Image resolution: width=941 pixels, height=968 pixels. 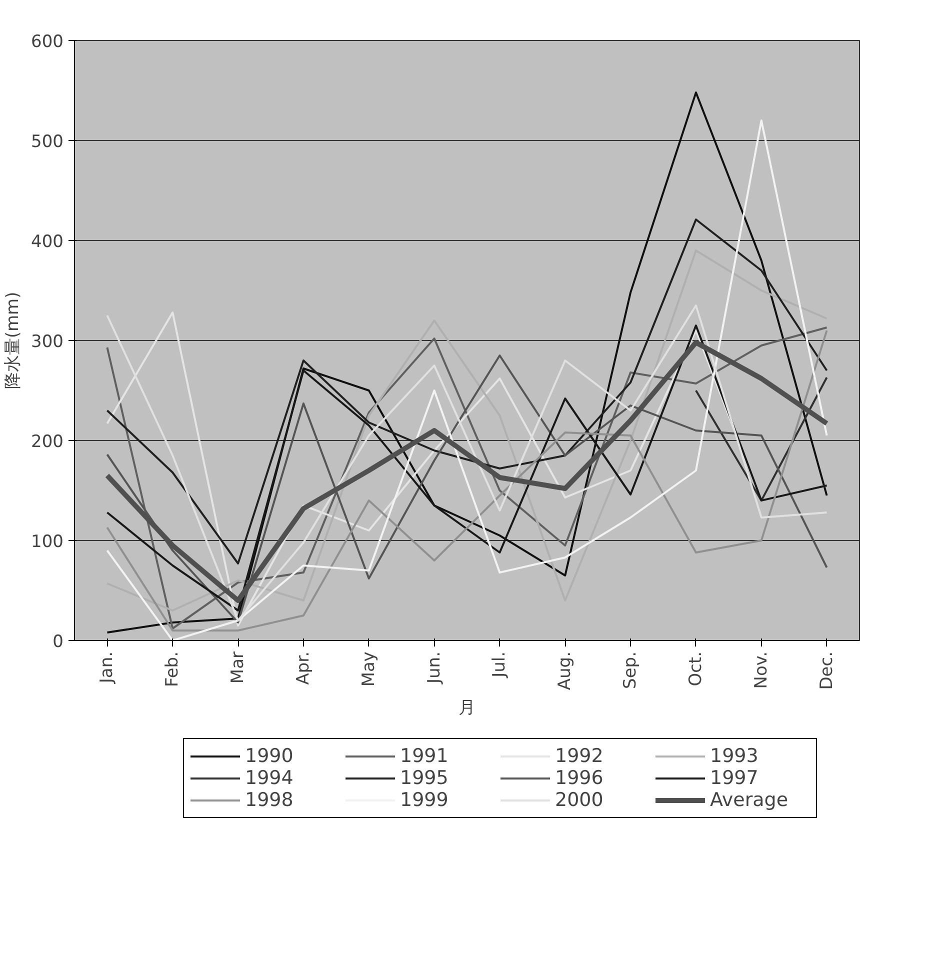 I want to click on x-tick-label: Mar, so click(x=238, y=667).